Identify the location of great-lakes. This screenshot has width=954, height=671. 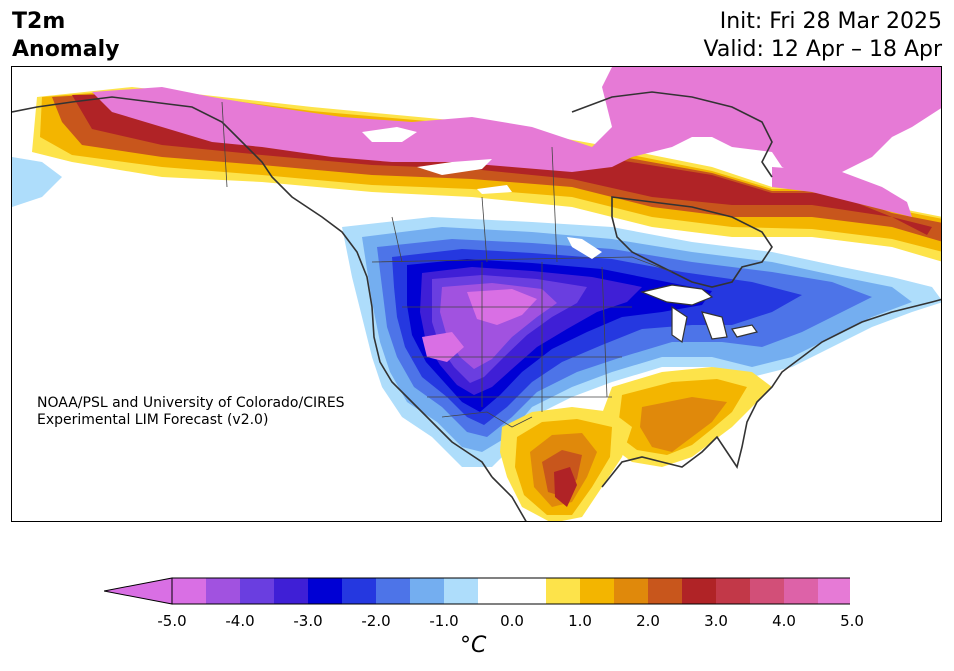
(699, 314).